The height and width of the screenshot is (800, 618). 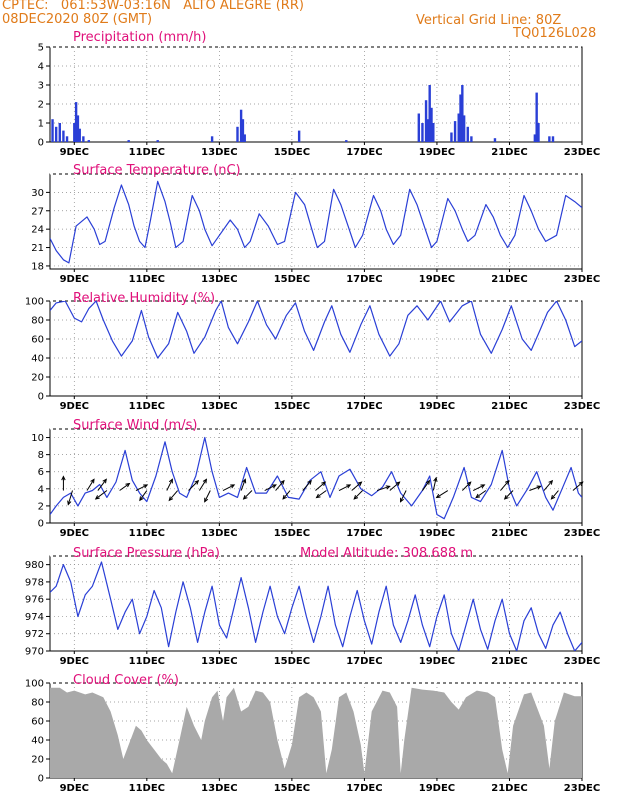 What do you see at coordinates (146, 553) in the screenshot?
I see `pres-title: Surface Pressure (hPa)` at bounding box center [146, 553].